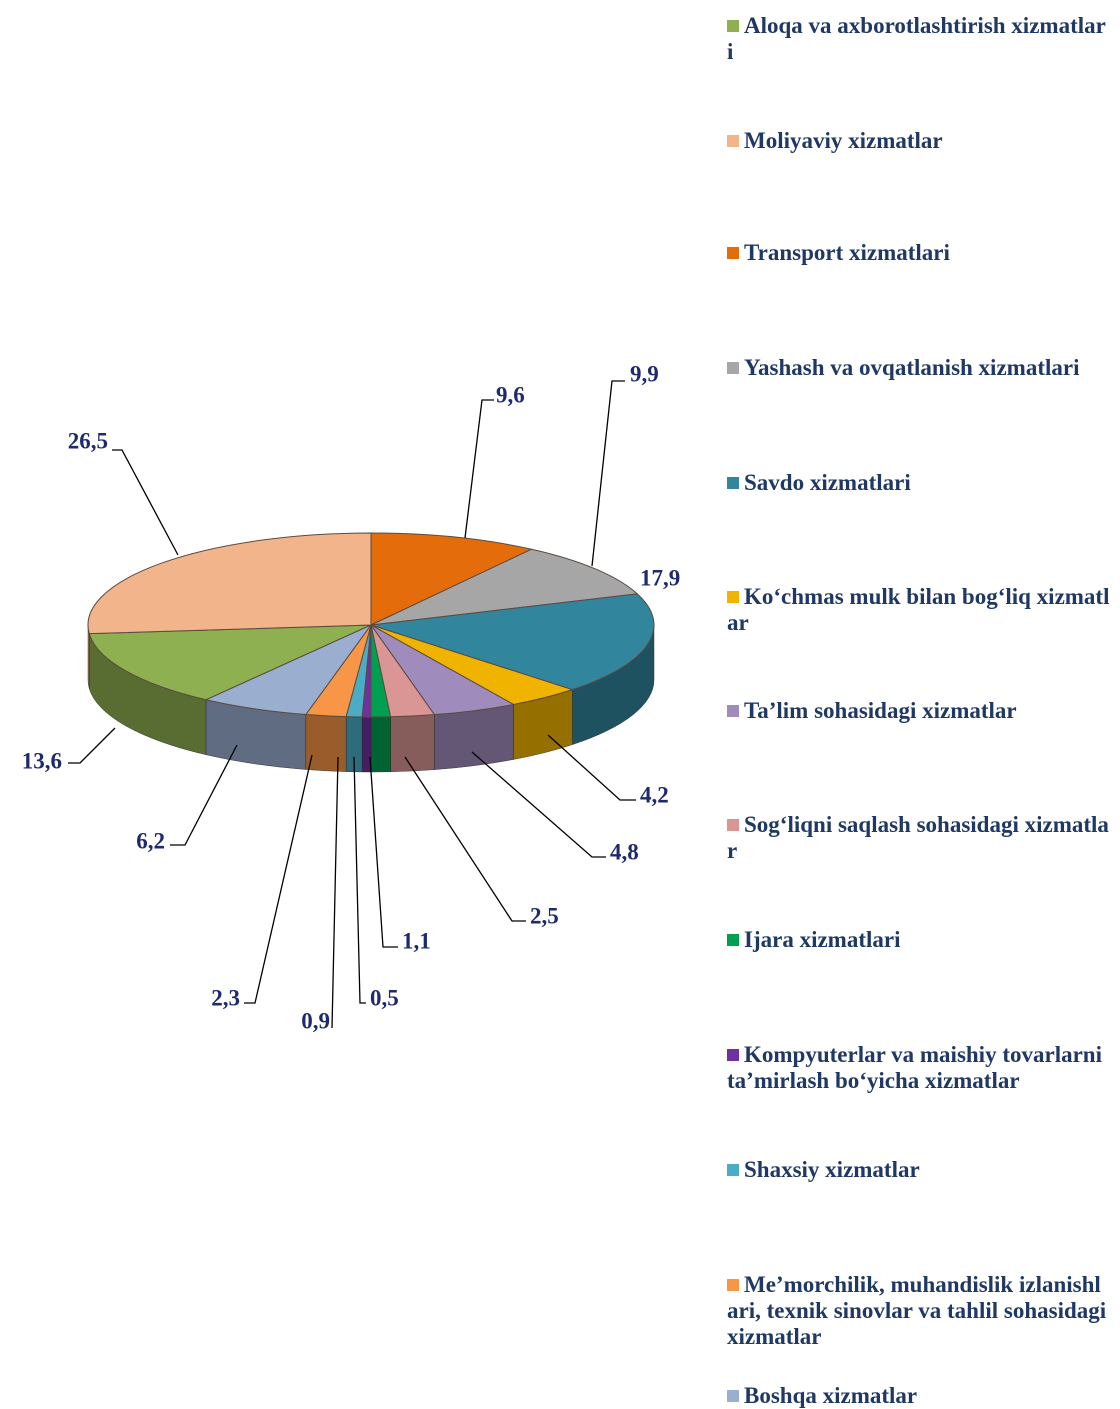 Image resolution: width=1120 pixels, height=1409 pixels. What do you see at coordinates (42, 760) in the screenshot?
I see `data-label: 13,6` at bounding box center [42, 760].